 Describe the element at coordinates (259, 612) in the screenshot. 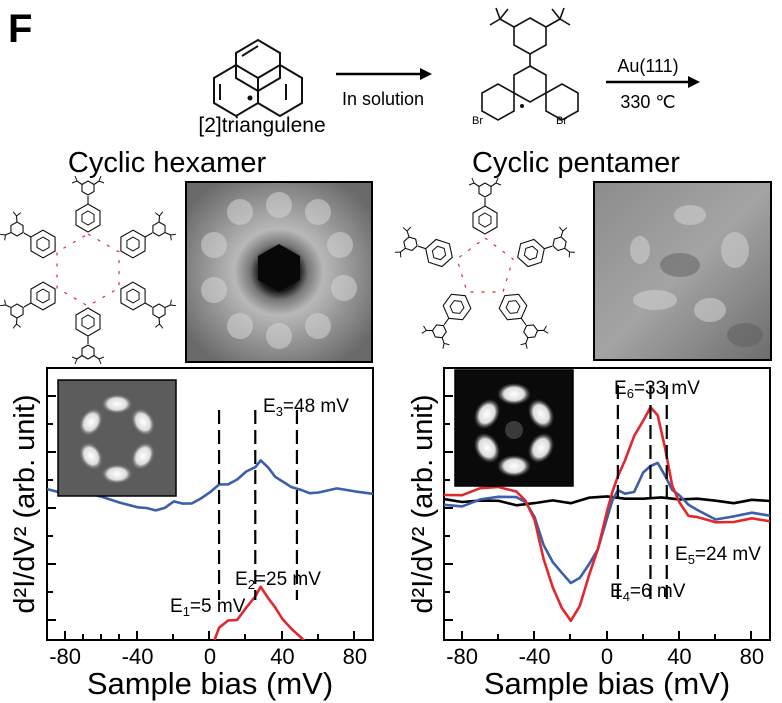

I see `hexamer-series-red` at that location.